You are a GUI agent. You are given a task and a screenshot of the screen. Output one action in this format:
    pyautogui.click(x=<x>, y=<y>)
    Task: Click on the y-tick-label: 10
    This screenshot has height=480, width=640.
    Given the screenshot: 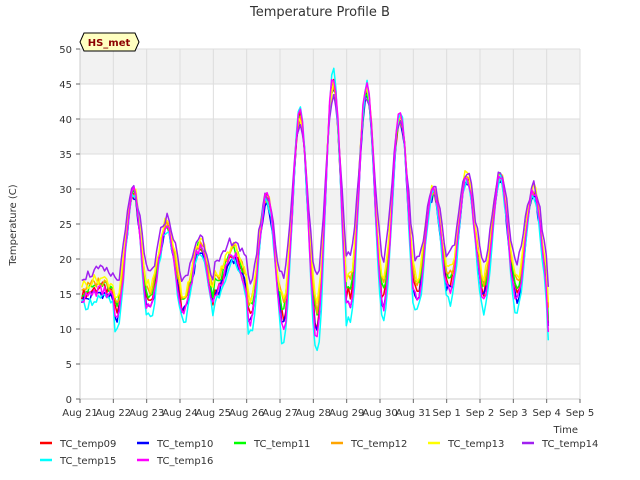 What is the action you would take?
    pyautogui.click(x=65, y=330)
    